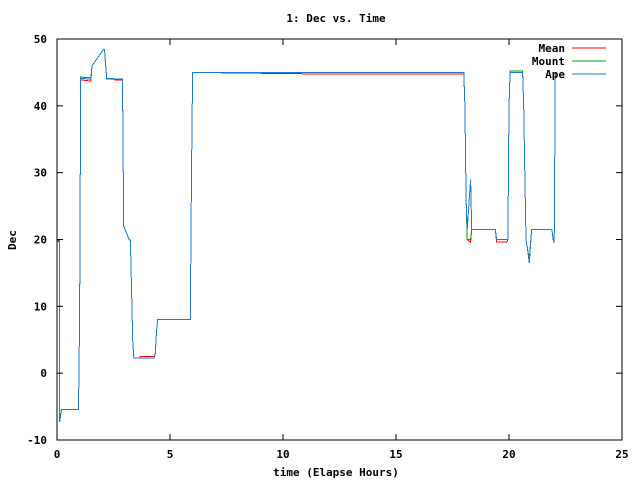 The height and width of the screenshot is (480, 640). I want to click on y-tick-label: 10, so click(40, 306).